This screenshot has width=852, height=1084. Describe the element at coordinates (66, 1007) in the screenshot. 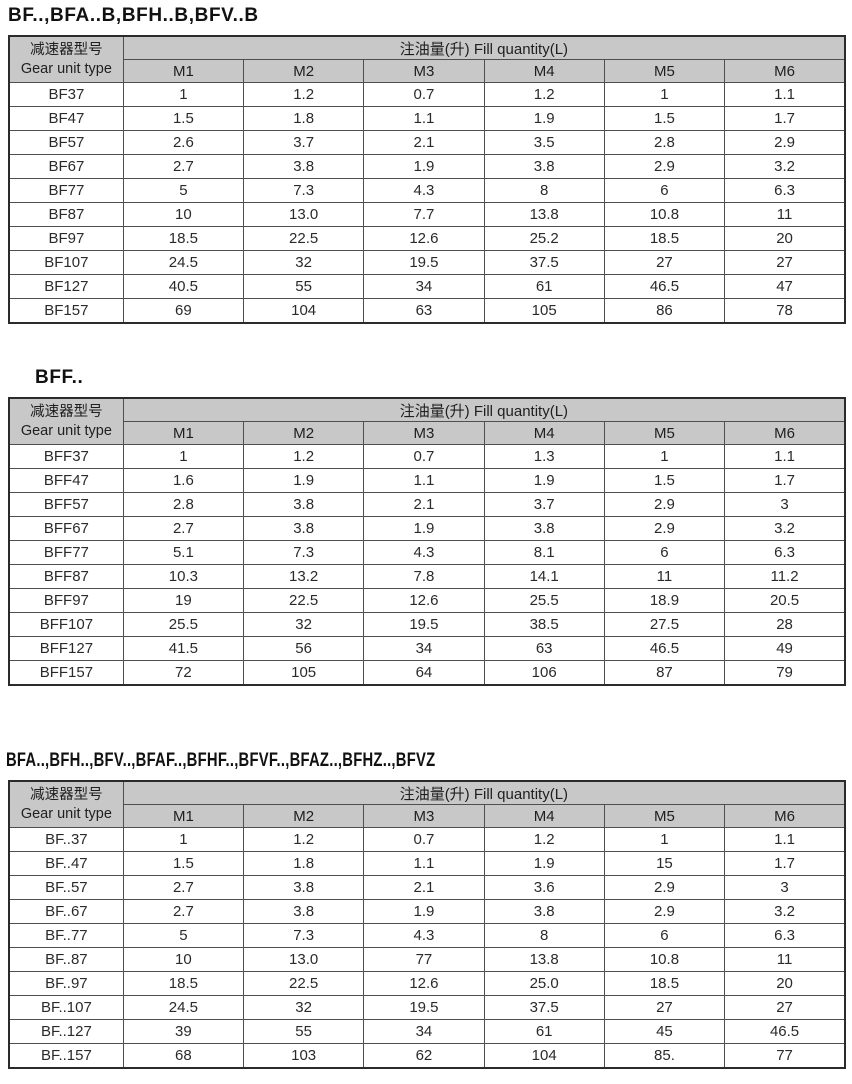

I see `model-cell: BF..107` at that location.